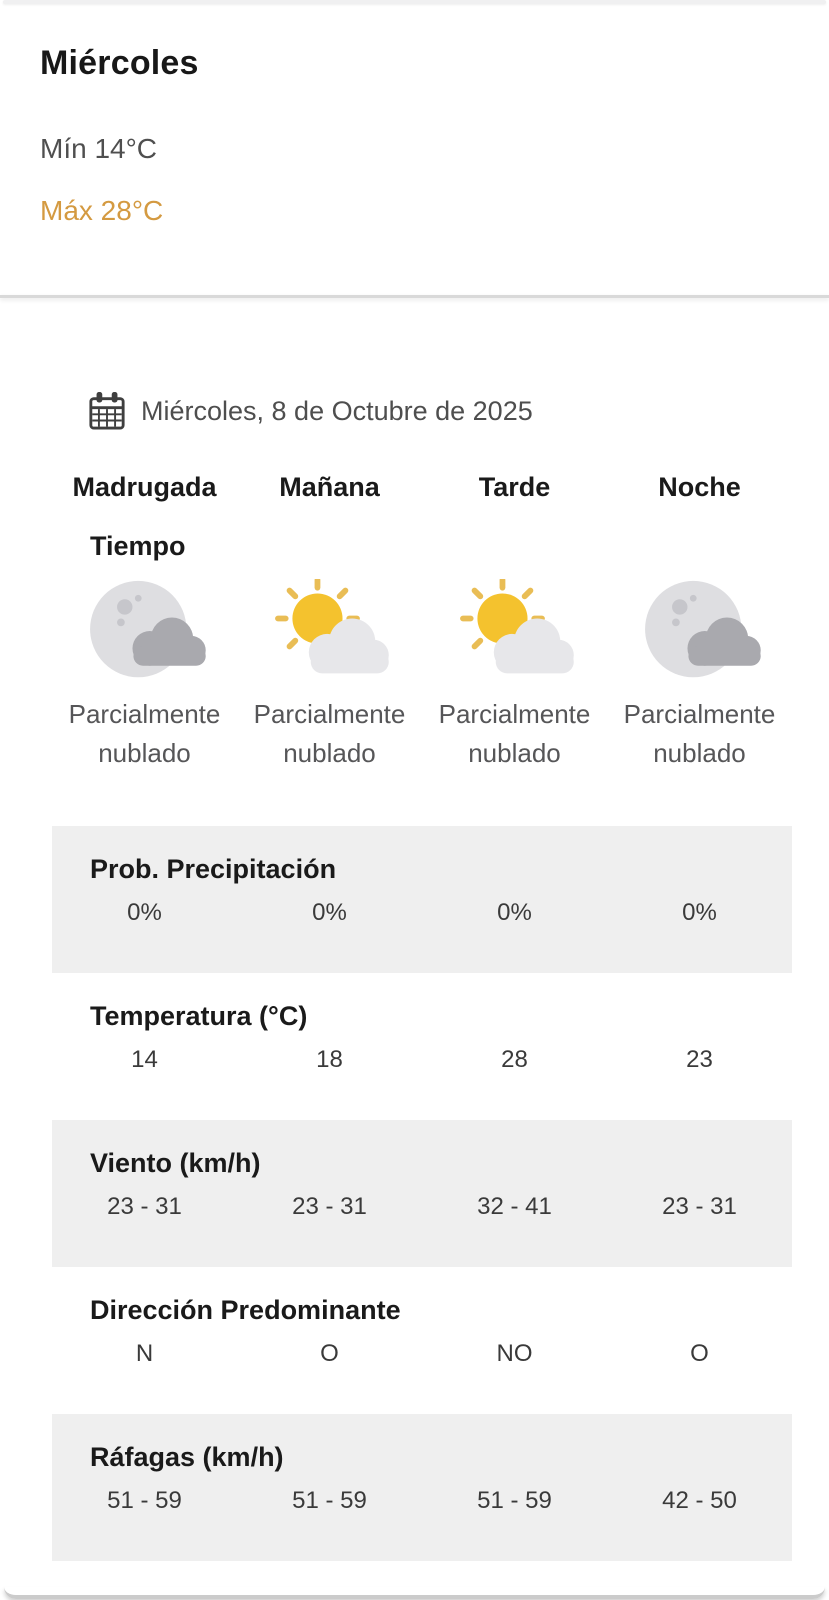 The image size is (829, 1600). Describe the element at coordinates (144, 1353) in the screenshot. I see `cell-value: N` at that location.